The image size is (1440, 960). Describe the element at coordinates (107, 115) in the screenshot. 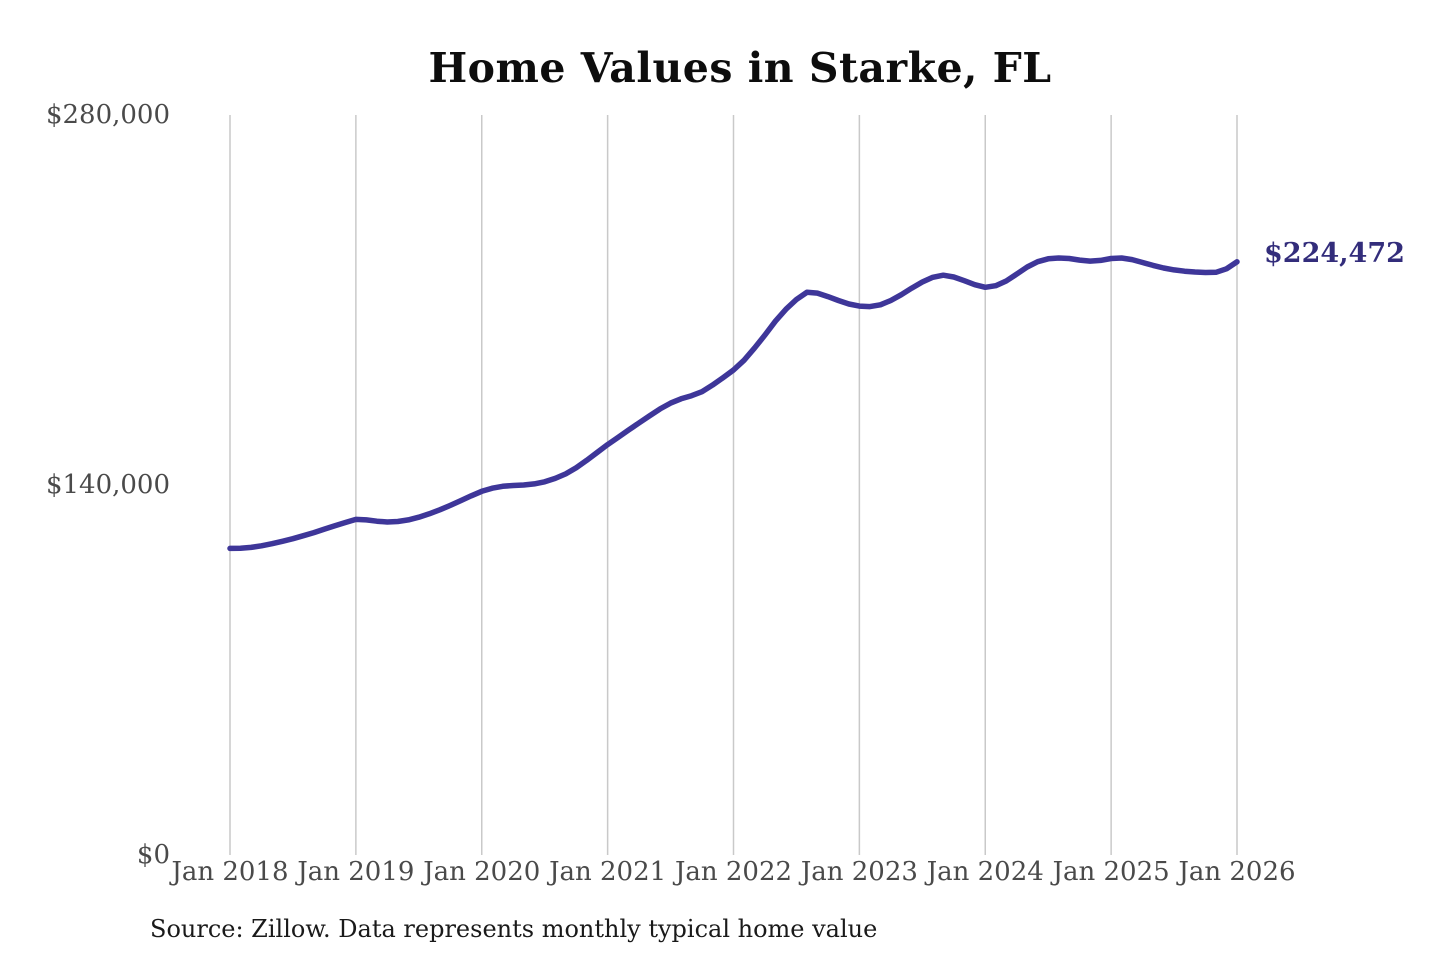

I see `y-tick-label: $280,000` at that location.